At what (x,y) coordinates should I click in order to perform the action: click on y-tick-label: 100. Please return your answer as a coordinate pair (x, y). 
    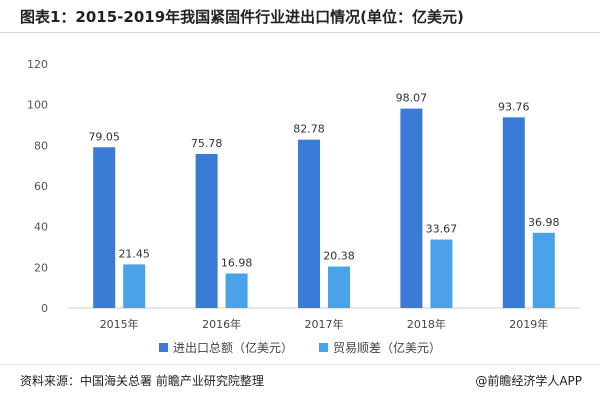
    Looking at the image, I should click on (37, 105).